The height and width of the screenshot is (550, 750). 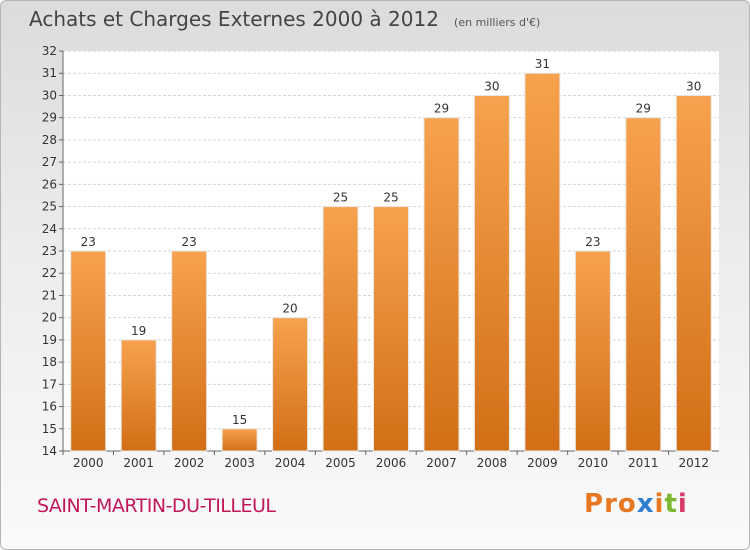 I want to click on x-tick-label: 2000, so click(x=88, y=463).